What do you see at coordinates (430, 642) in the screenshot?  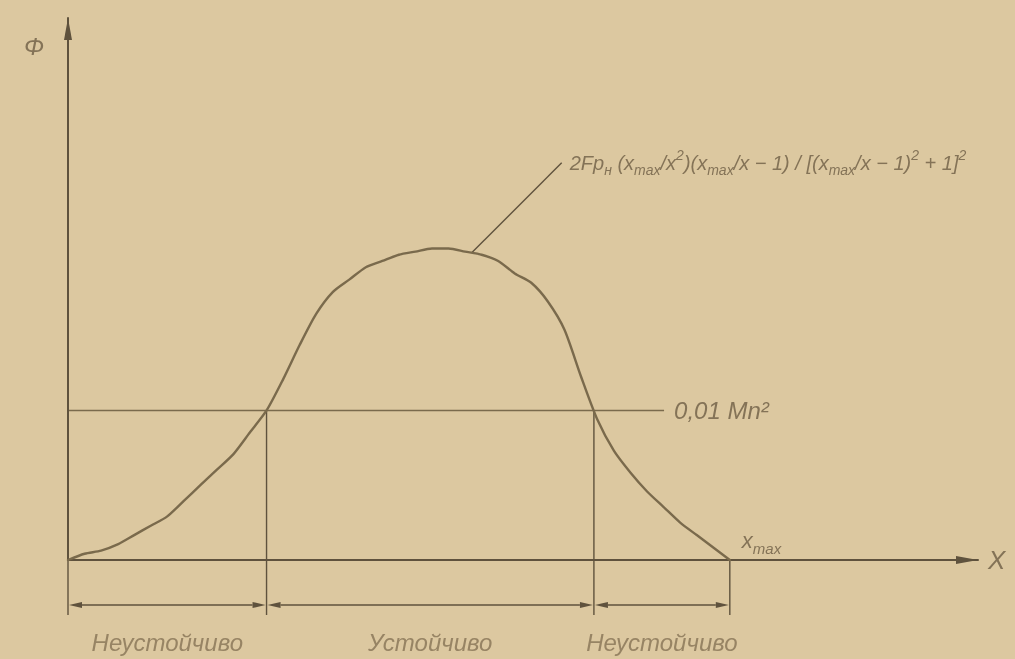 I see `text: Устойчиво` at bounding box center [430, 642].